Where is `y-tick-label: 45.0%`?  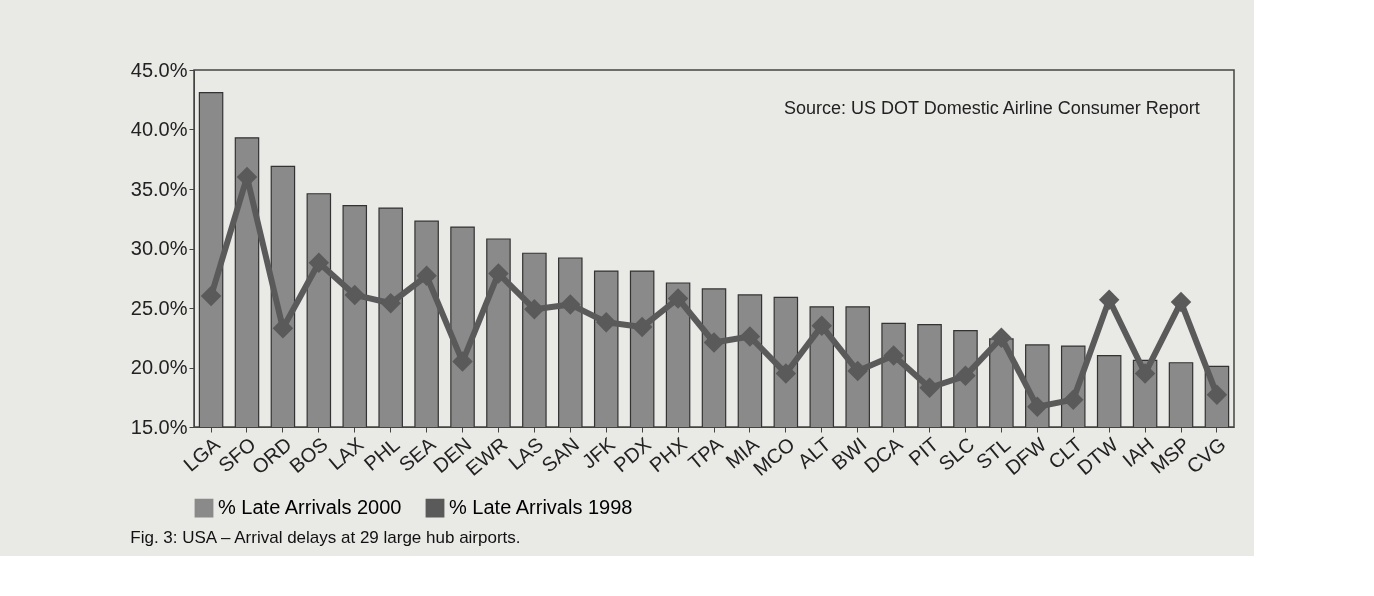
y-tick-label: 45.0% is located at coordinates (159, 69).